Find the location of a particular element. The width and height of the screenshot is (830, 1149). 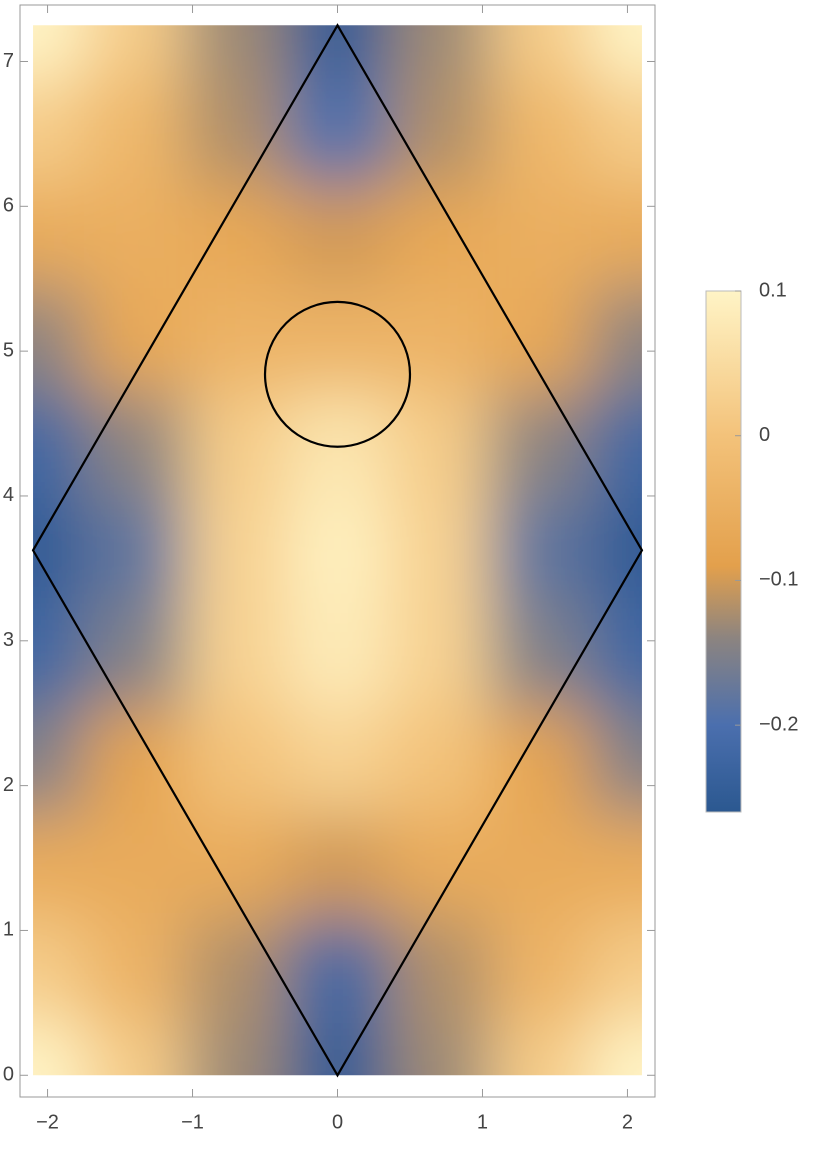

y-tick-label: 3 is located at coordinates (8, 640).